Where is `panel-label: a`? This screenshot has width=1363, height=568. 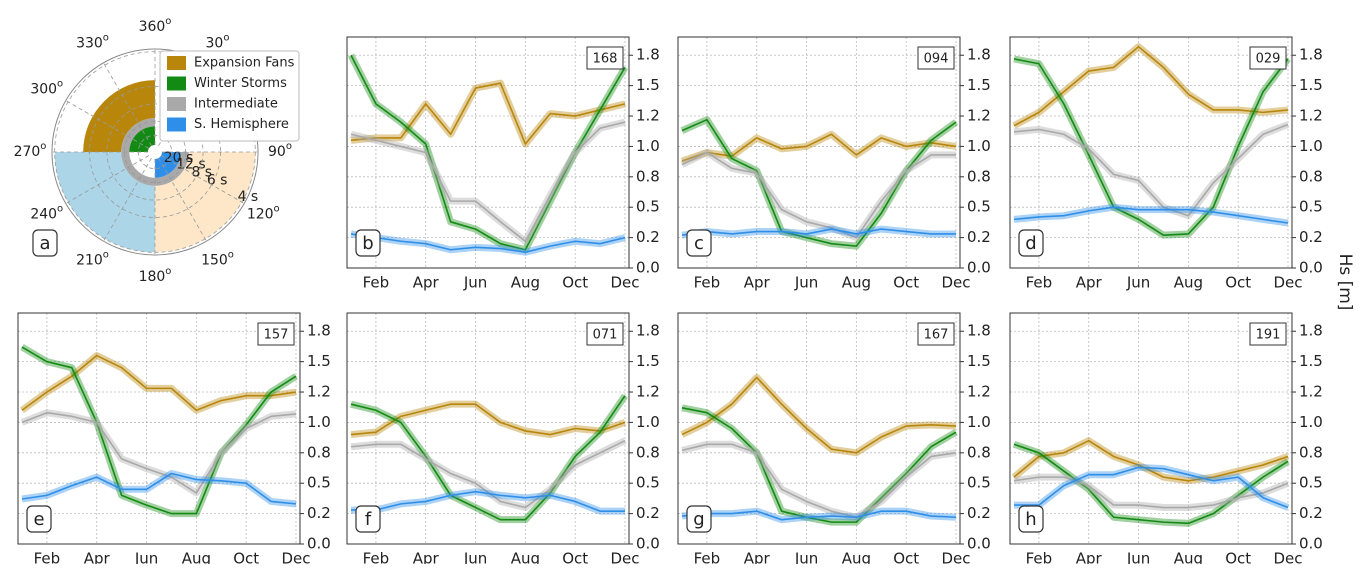 panel-label: a is located at coordinates (44, 243).